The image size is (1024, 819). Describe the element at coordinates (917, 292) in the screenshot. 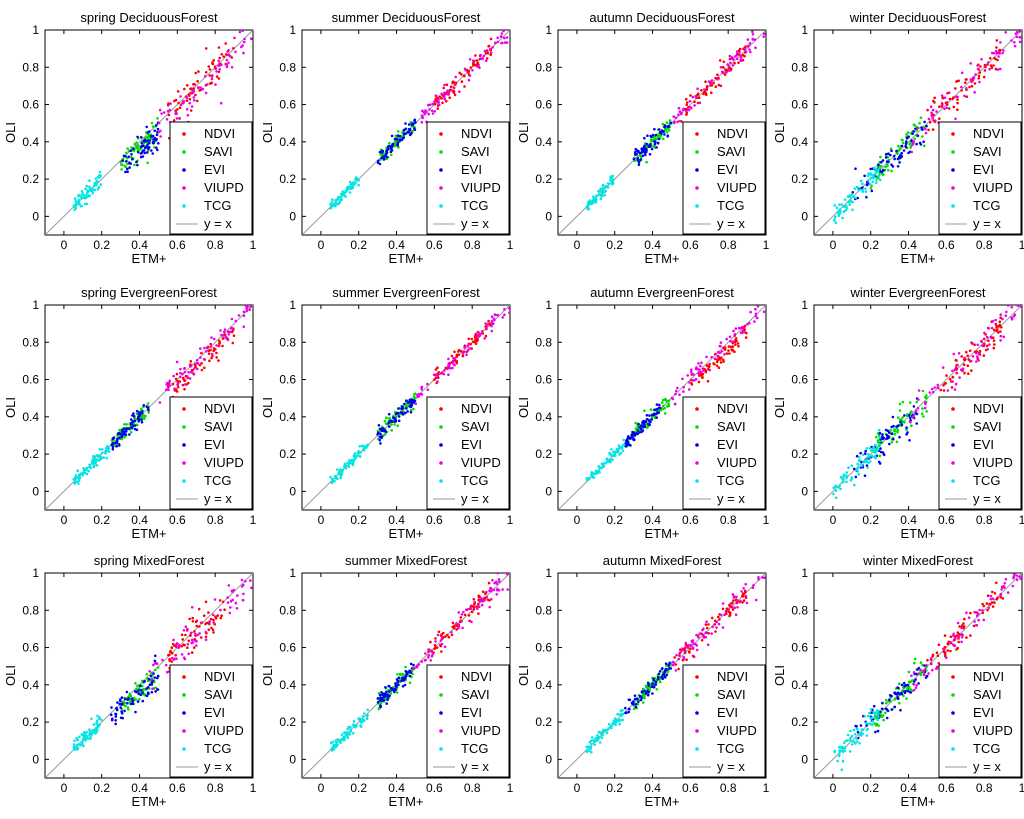

I see `panel-title: winter EvergreenForest` at that location.